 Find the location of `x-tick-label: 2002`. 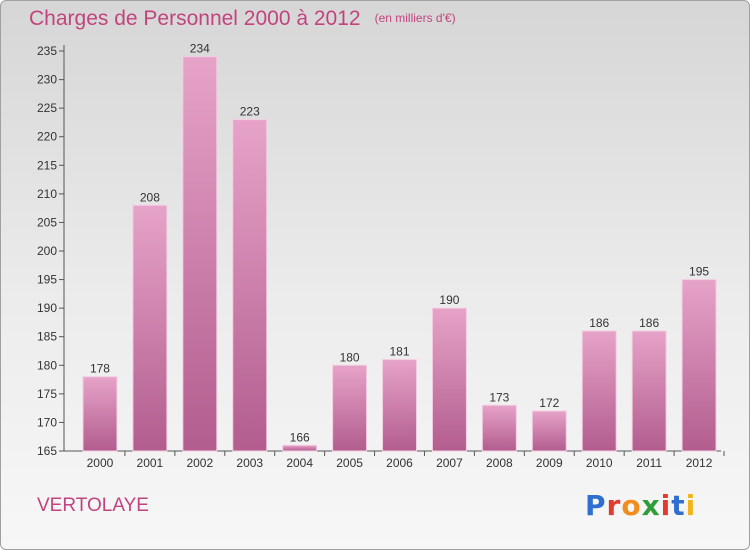

x-tick-label: 2002 is located at coordinates (199, 463).